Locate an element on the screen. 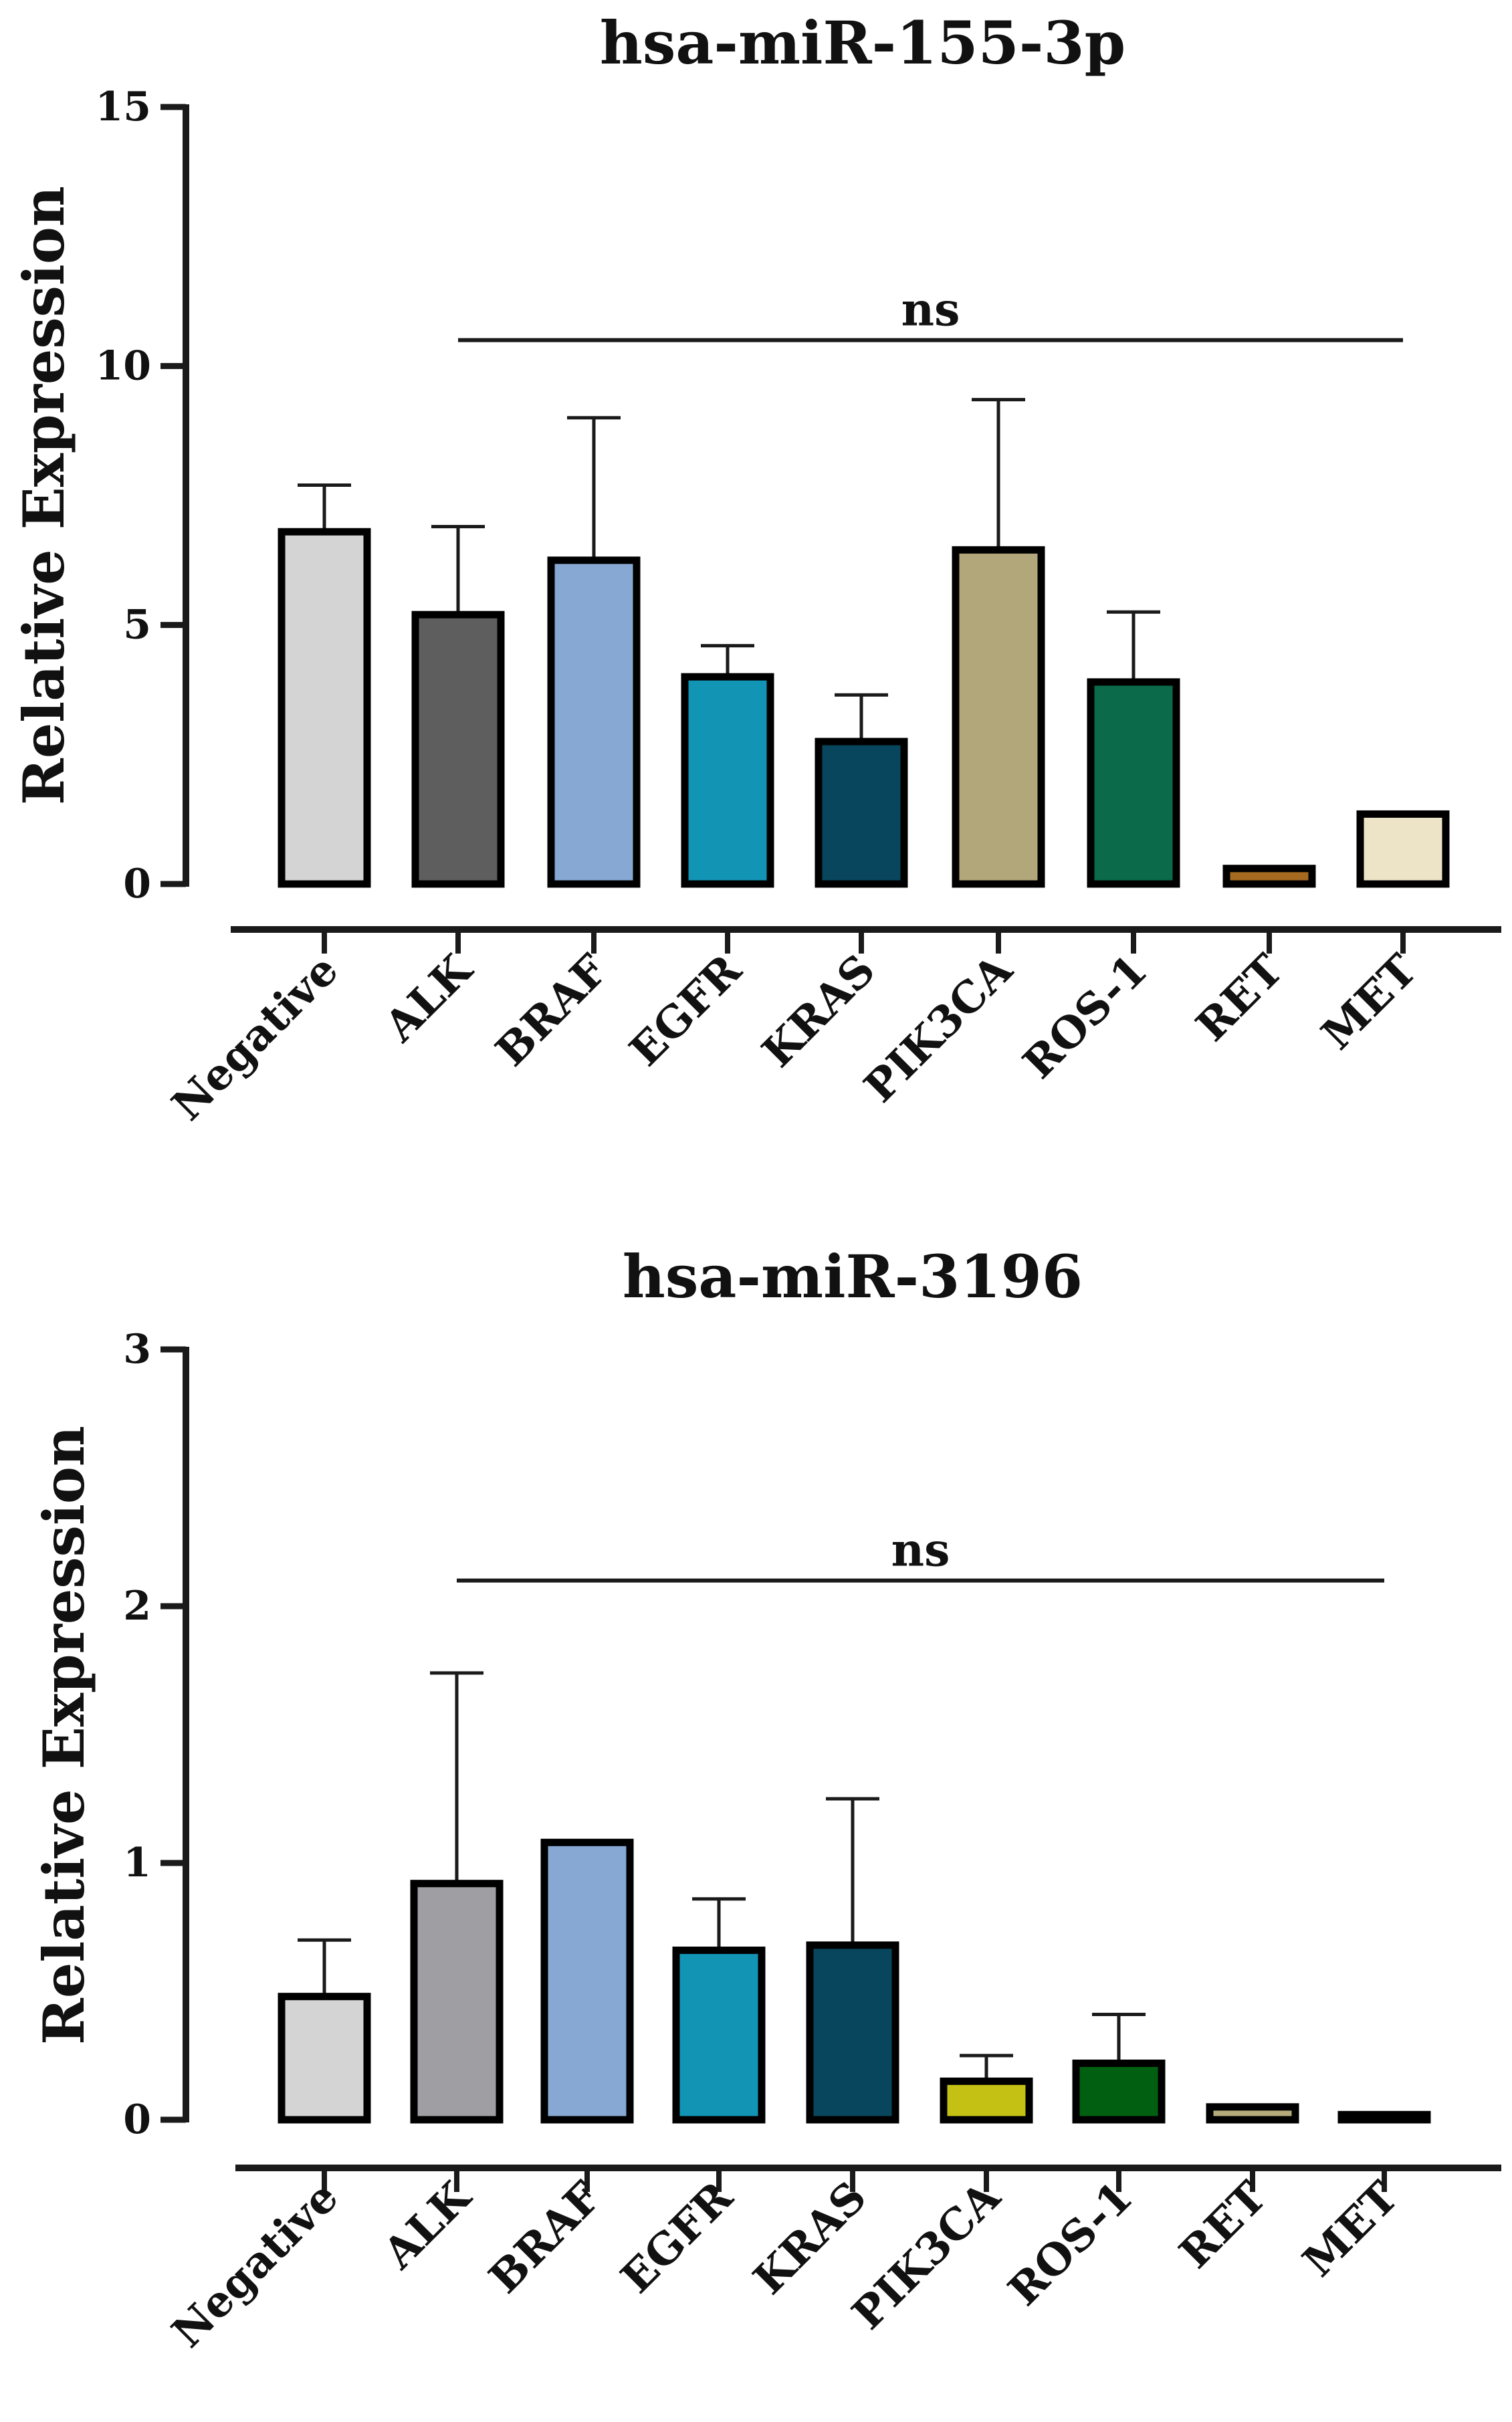  y-tick-label: 3 is located at coordinates (137, 1349).